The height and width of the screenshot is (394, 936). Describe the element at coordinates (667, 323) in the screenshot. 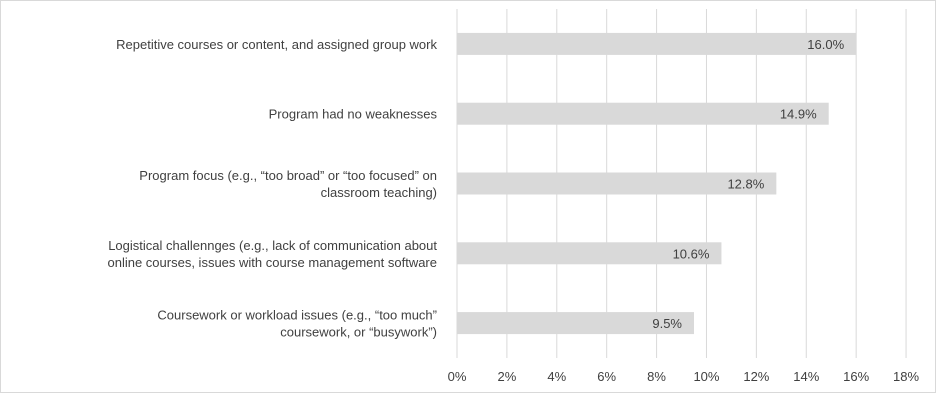

I see `data-label: 9.5%` at that location.